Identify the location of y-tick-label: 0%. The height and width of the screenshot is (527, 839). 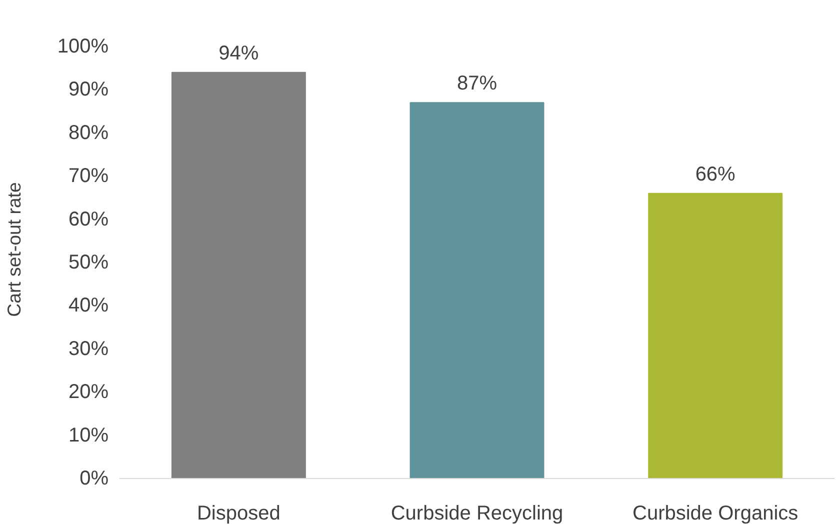
(94, 479).